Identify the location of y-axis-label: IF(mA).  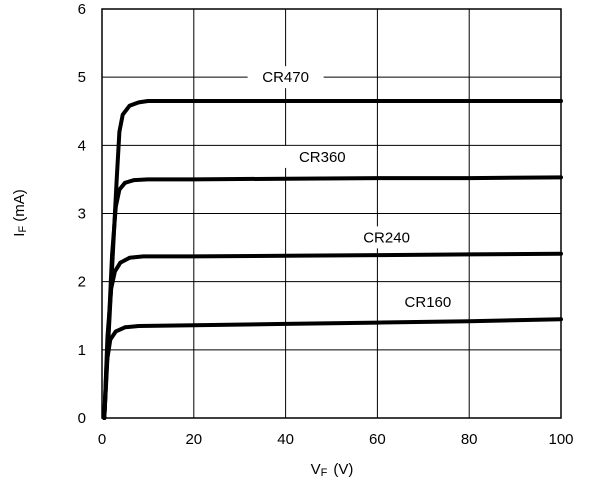
(20, 212).